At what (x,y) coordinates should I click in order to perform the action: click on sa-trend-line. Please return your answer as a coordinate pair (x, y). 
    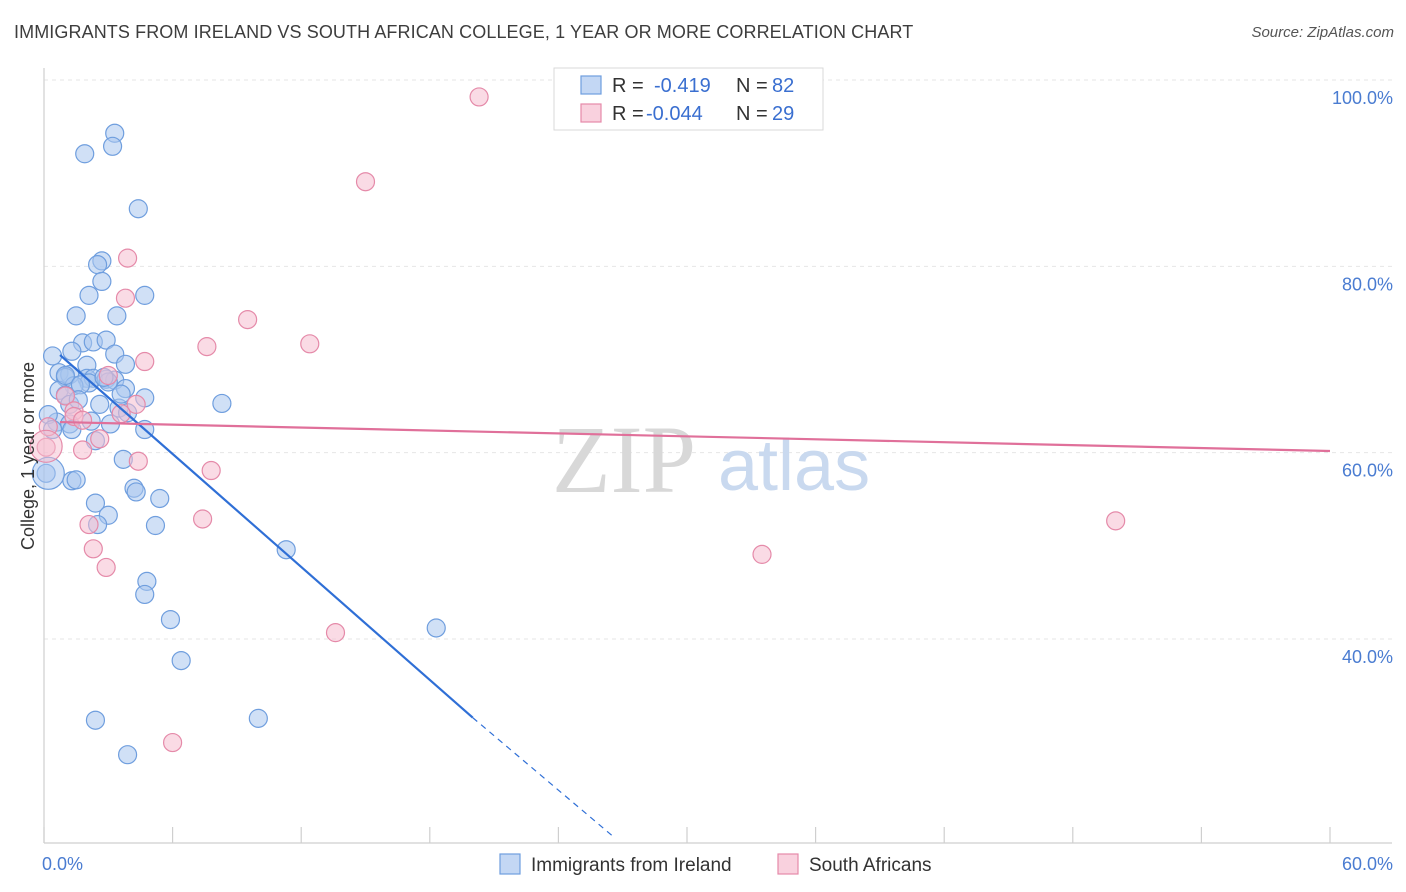
    Looking at the image, I should click on (695, 436).